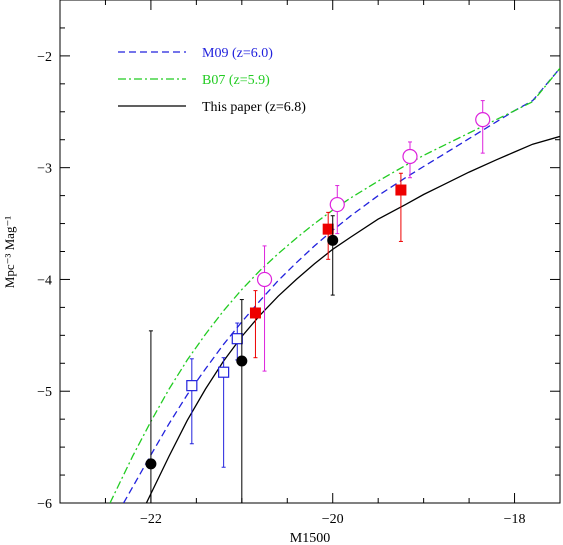  What do you see at coordinates (333, 519) in the screenshot?
I see `x-tick-label: −20` at bounding box center [333, 519].